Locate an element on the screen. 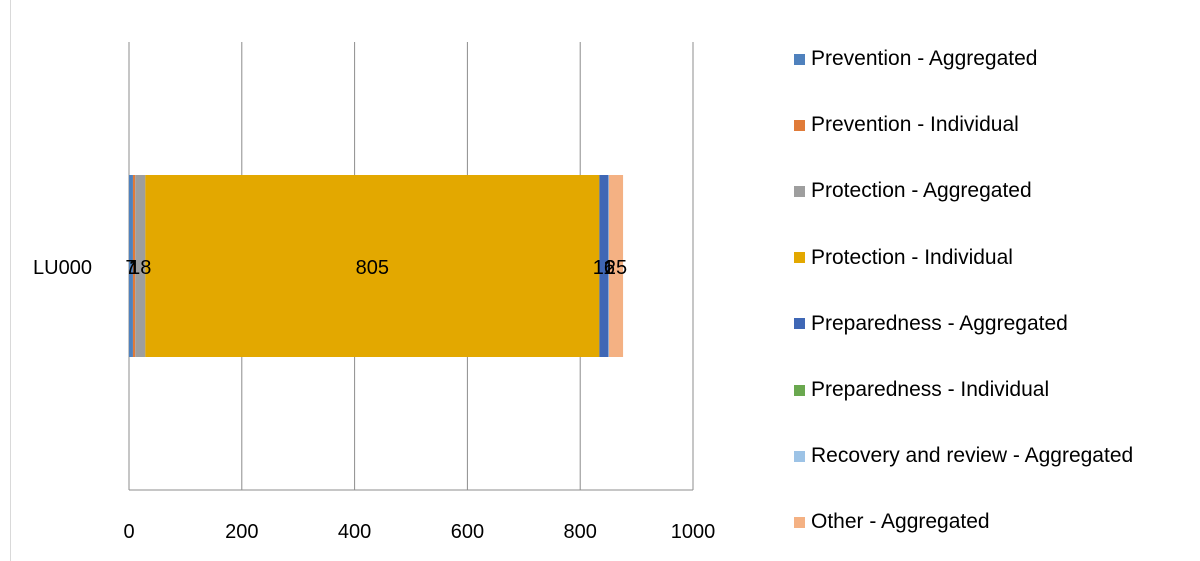 The image size is (1200, 561). x-tick-label-0: 0 is located at coordinates (128, 532).